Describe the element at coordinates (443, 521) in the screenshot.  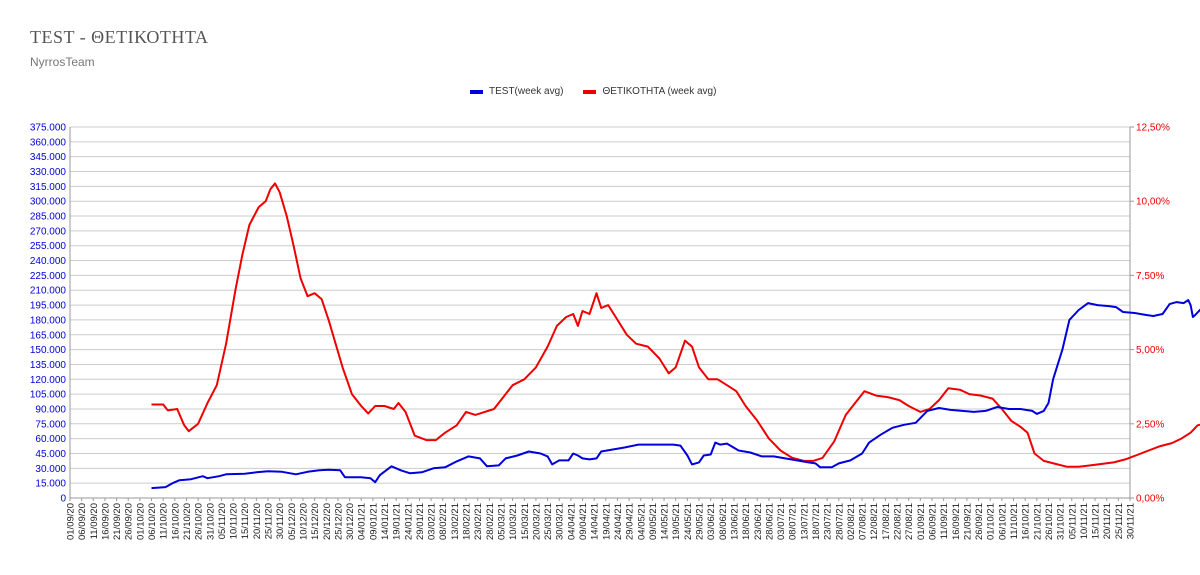
I see `x-axis-tick-label: 08/02/21` at that location.